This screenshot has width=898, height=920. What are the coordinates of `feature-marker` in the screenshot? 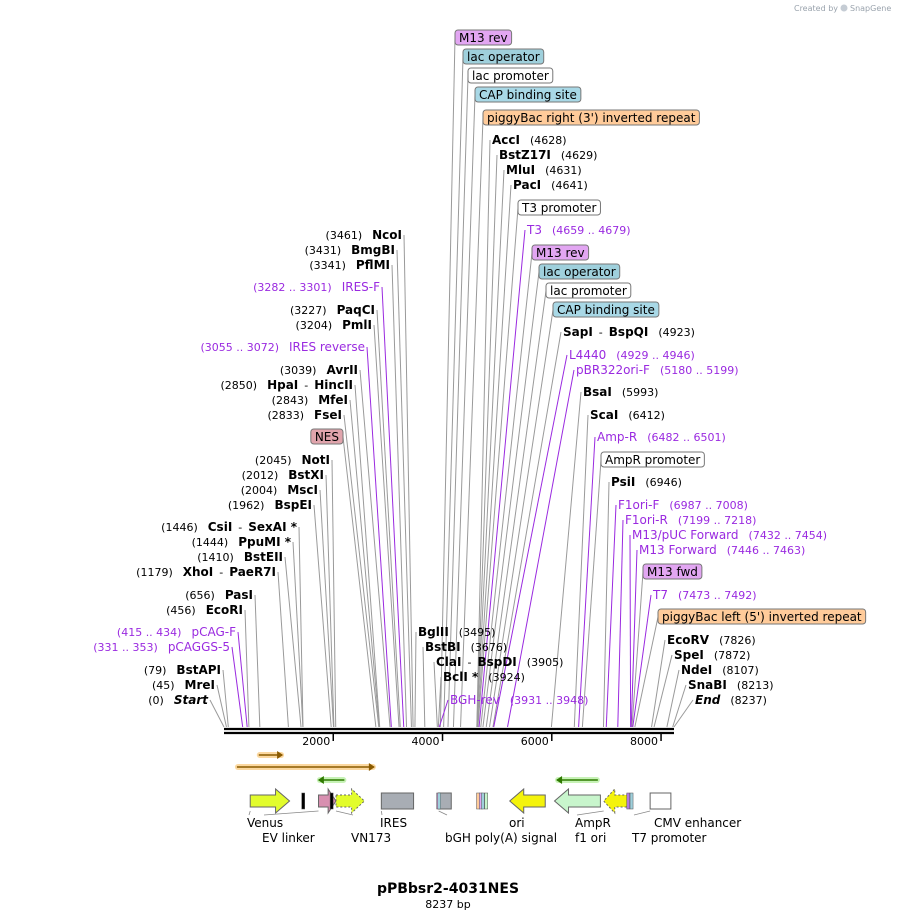 It's located at (483, 801).